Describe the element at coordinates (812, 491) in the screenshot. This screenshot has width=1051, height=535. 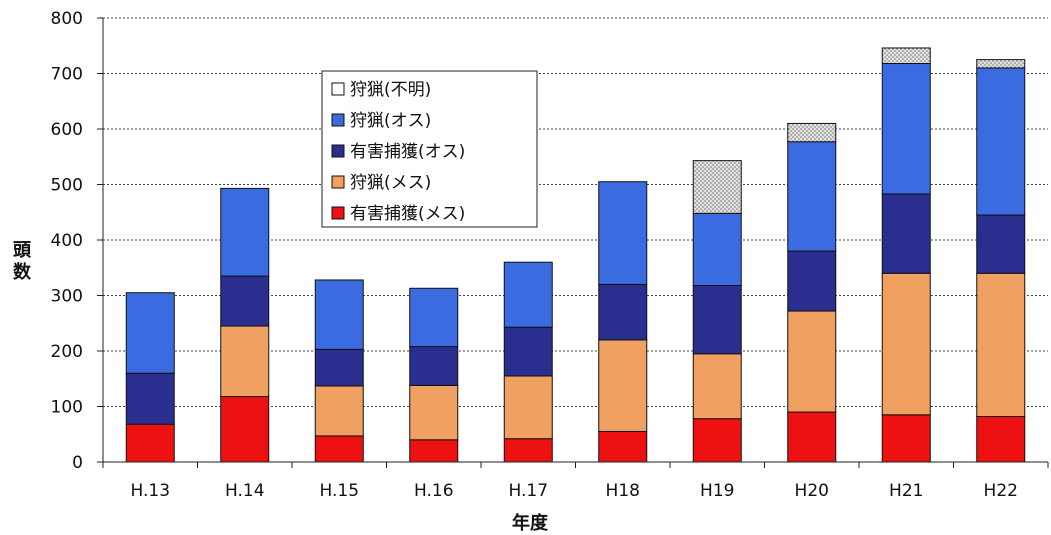
I see `x-tick-label: H20` at that location.